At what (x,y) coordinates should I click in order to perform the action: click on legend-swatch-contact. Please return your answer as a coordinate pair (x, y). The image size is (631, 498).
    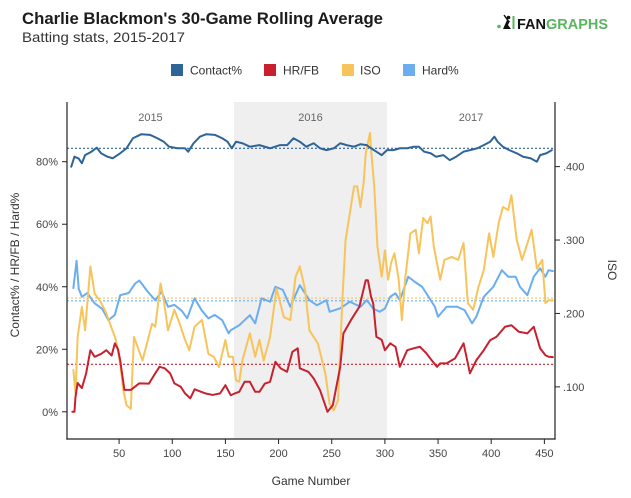
    Looking at the image, I should click on (177, 70).